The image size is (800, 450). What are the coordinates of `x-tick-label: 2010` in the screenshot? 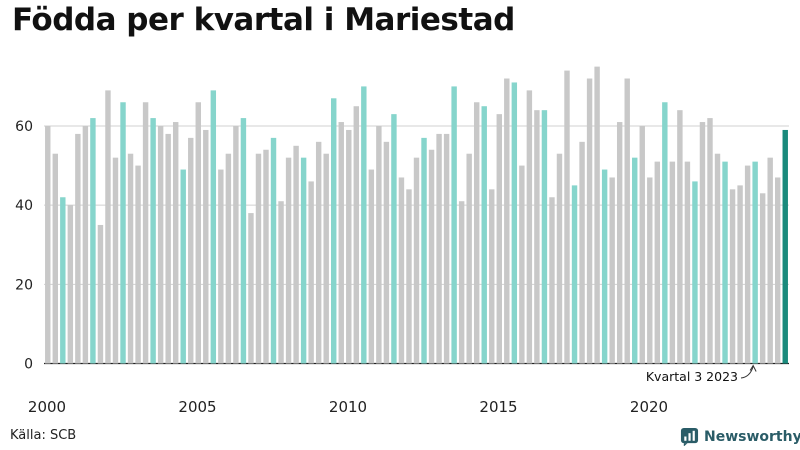 It's located at (348, 407).